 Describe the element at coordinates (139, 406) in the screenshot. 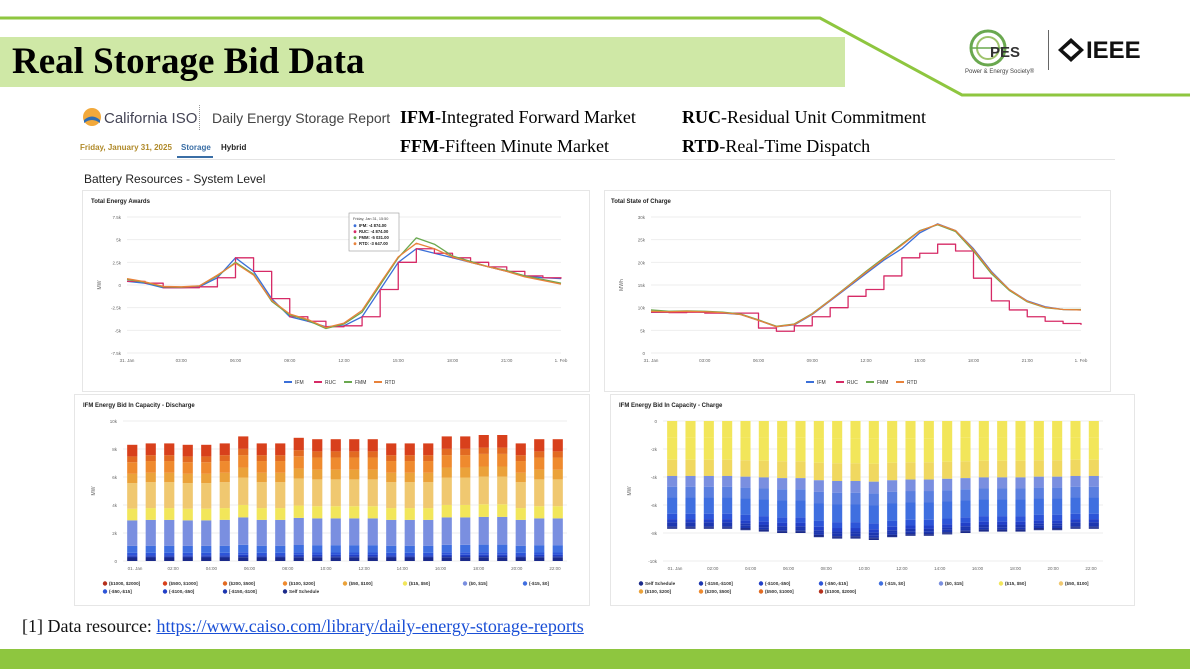

I see `chart-title: IFM Energy Bid In Capacity - Discharge` at that location.